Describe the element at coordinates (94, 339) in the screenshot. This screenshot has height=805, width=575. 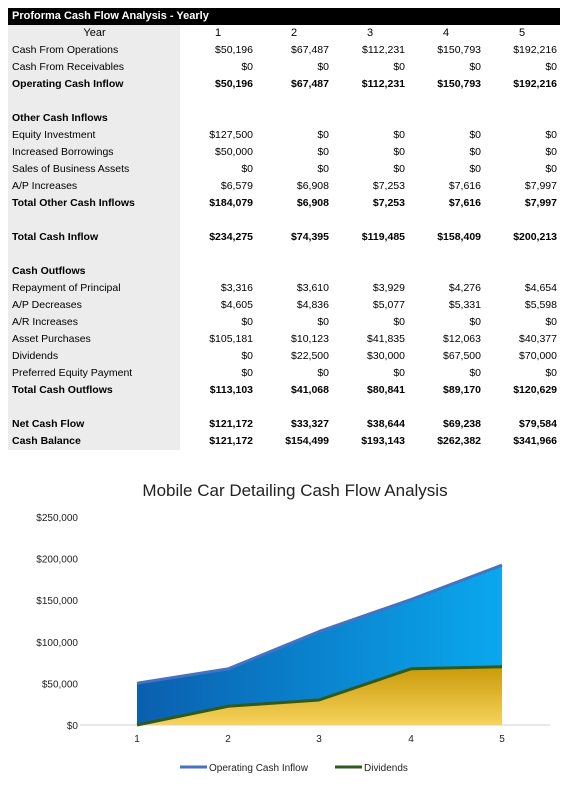
I see `row-label: Asset Purchases` at that location.